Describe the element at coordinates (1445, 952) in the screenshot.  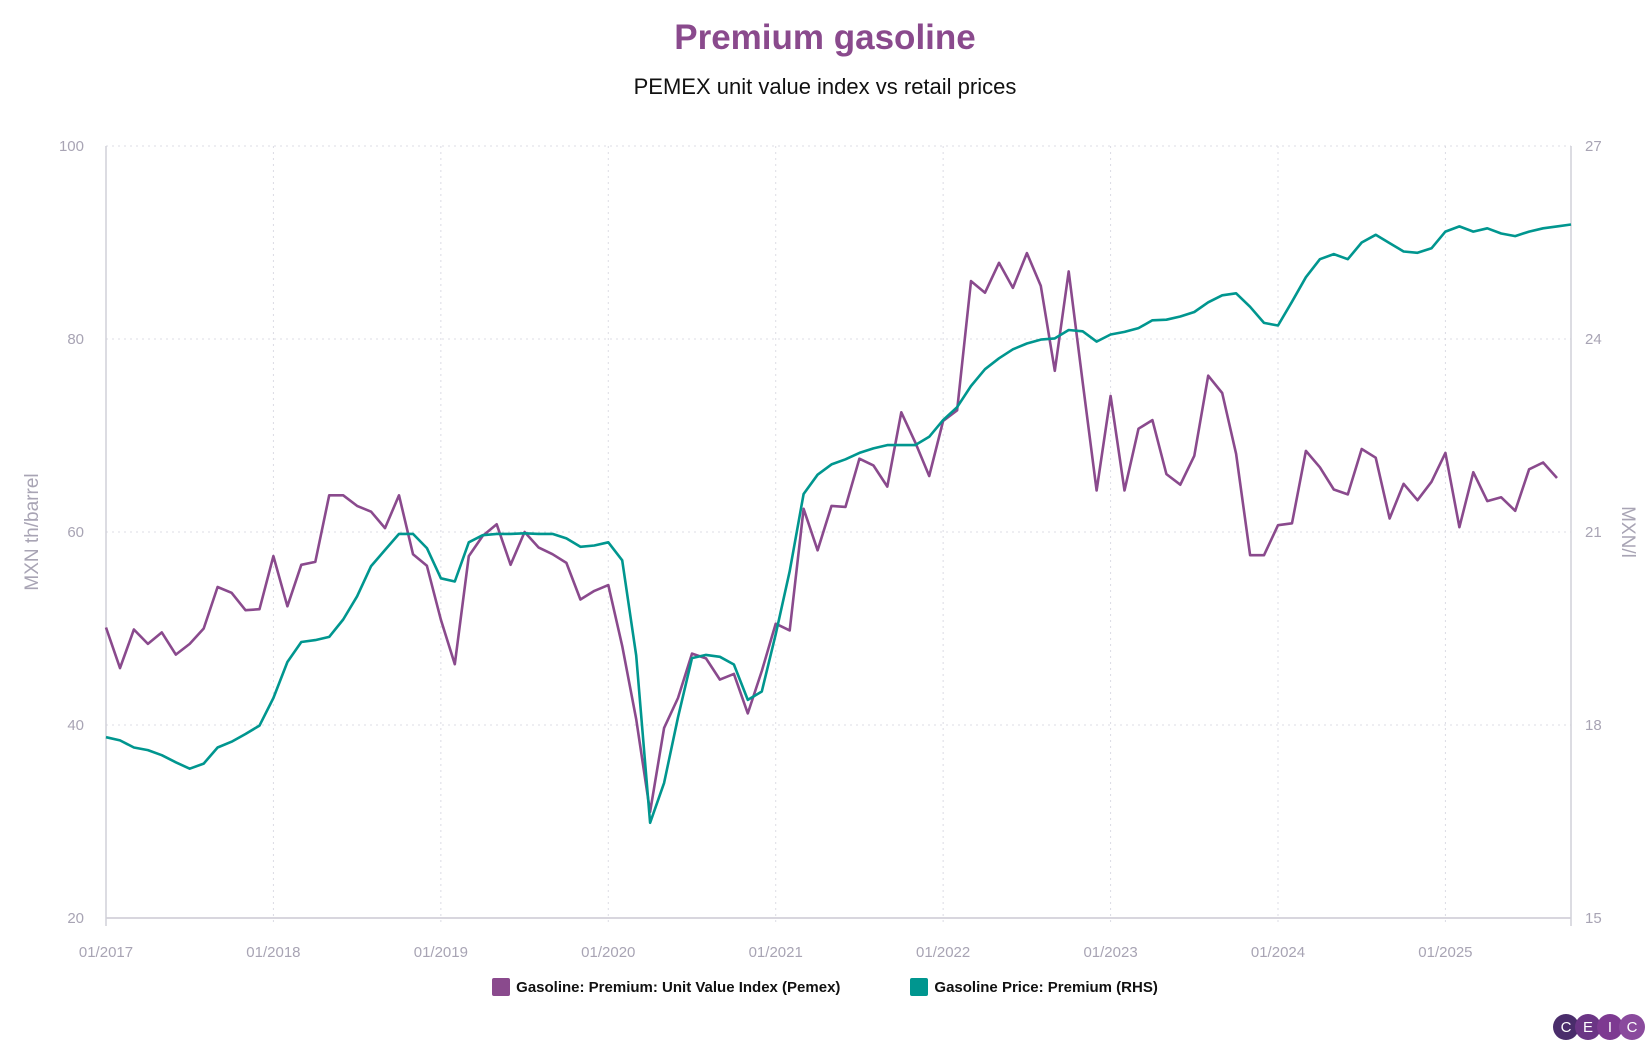
I see `x-tick-label: 01/2025` at that location.